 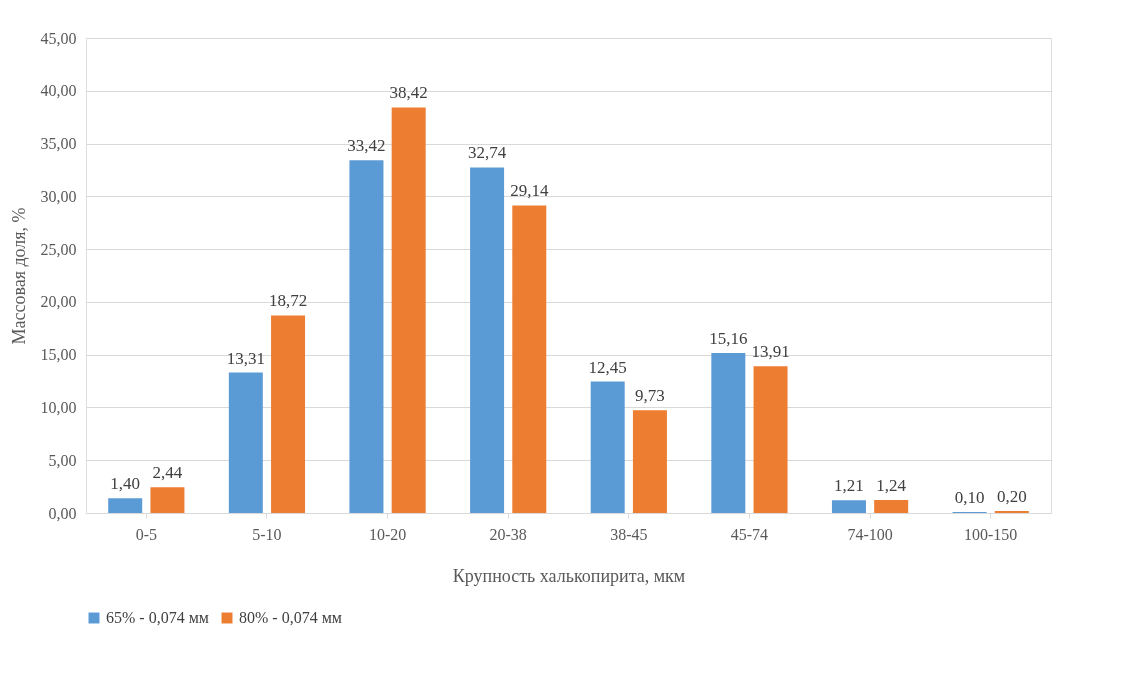 What do you see at coordinates (387, 534) in the screenshot?
I see `x-tick-label: 10-20` at bounding box center [387, 534].